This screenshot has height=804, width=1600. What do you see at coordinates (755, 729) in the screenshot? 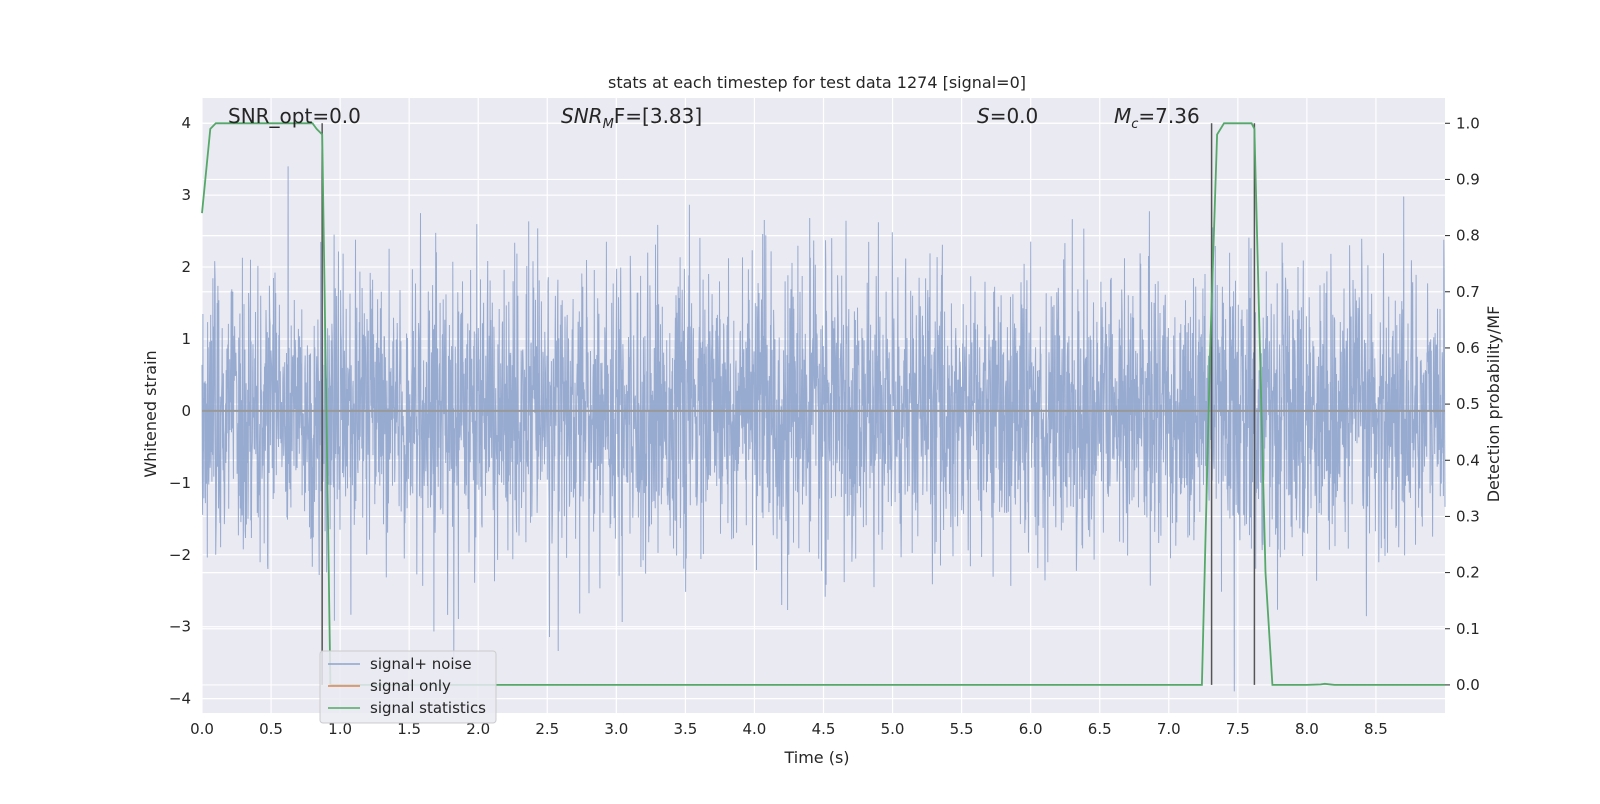
I see `x-tick-label: 4.0` at bounding box center [755, 729].